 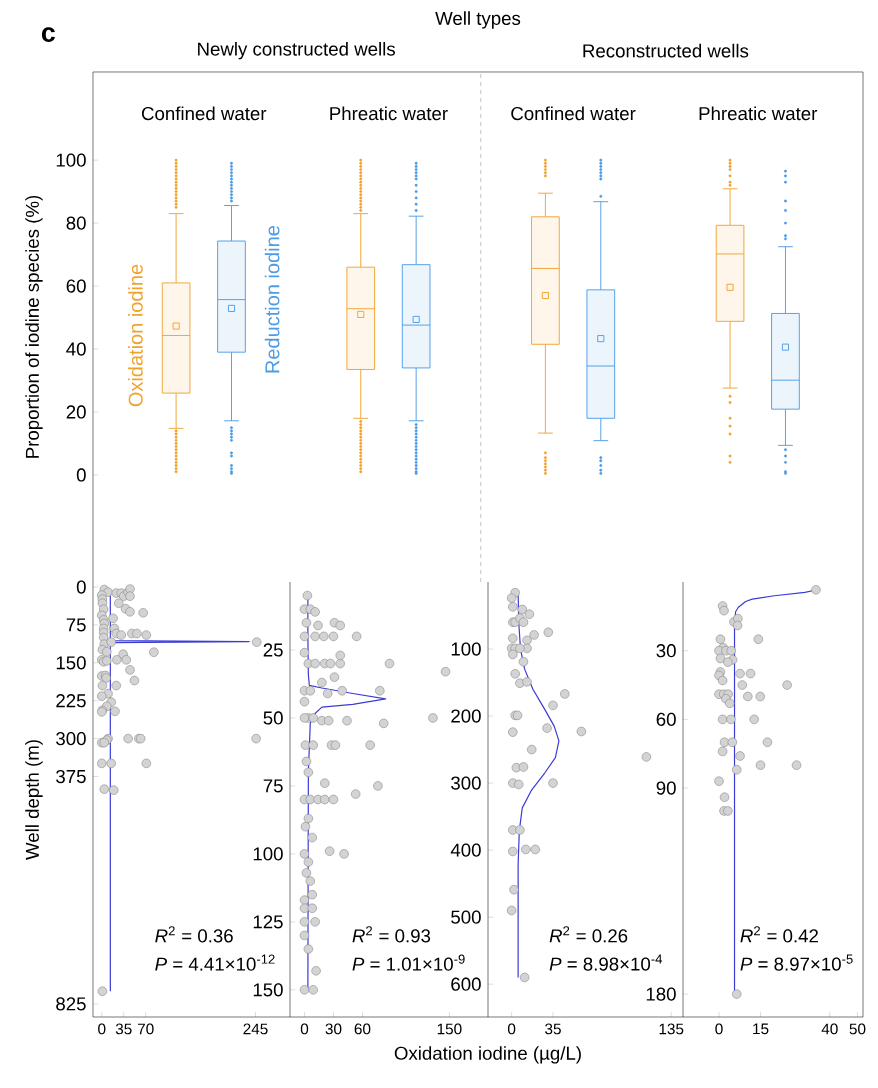 I want to click on y-tick-label: 50, so click(x=273, y=718).